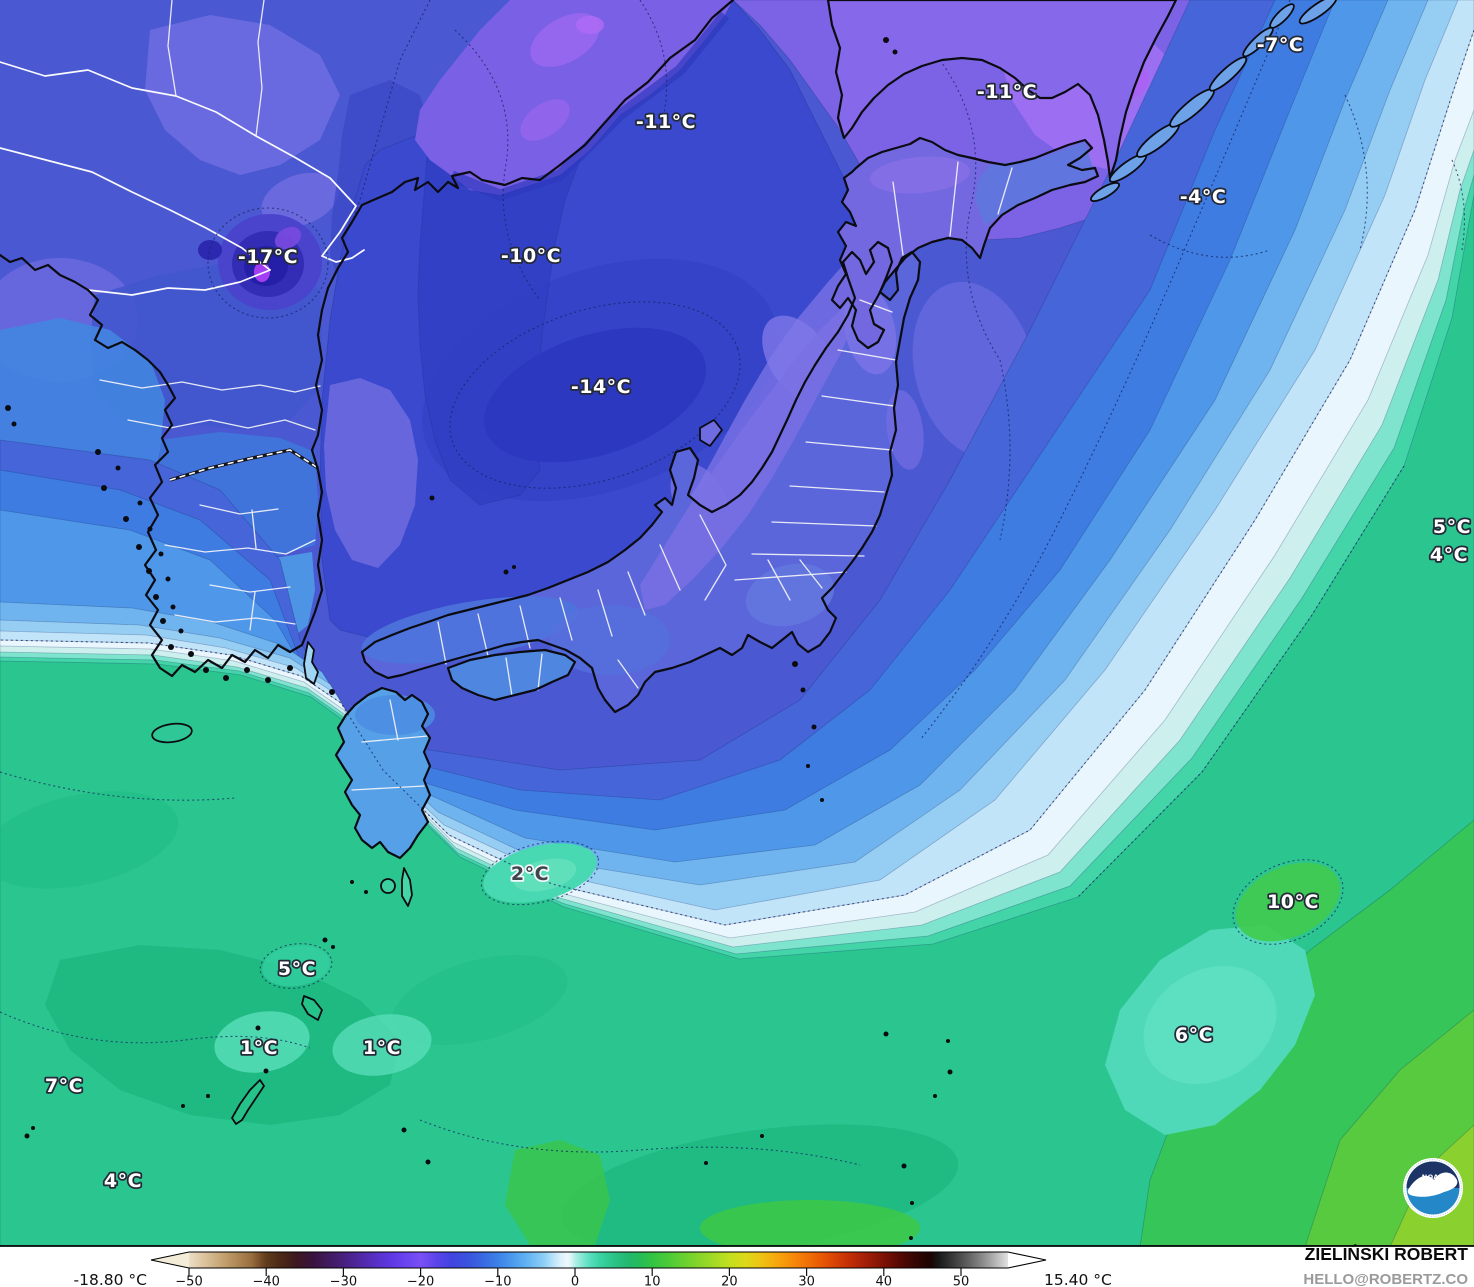 This screenshot has width=1474, height=1287. What do you see at coordinates (268, 257) in the screenshot?
I see `temperature-label: -17°C` at bounding box center [268, 257].